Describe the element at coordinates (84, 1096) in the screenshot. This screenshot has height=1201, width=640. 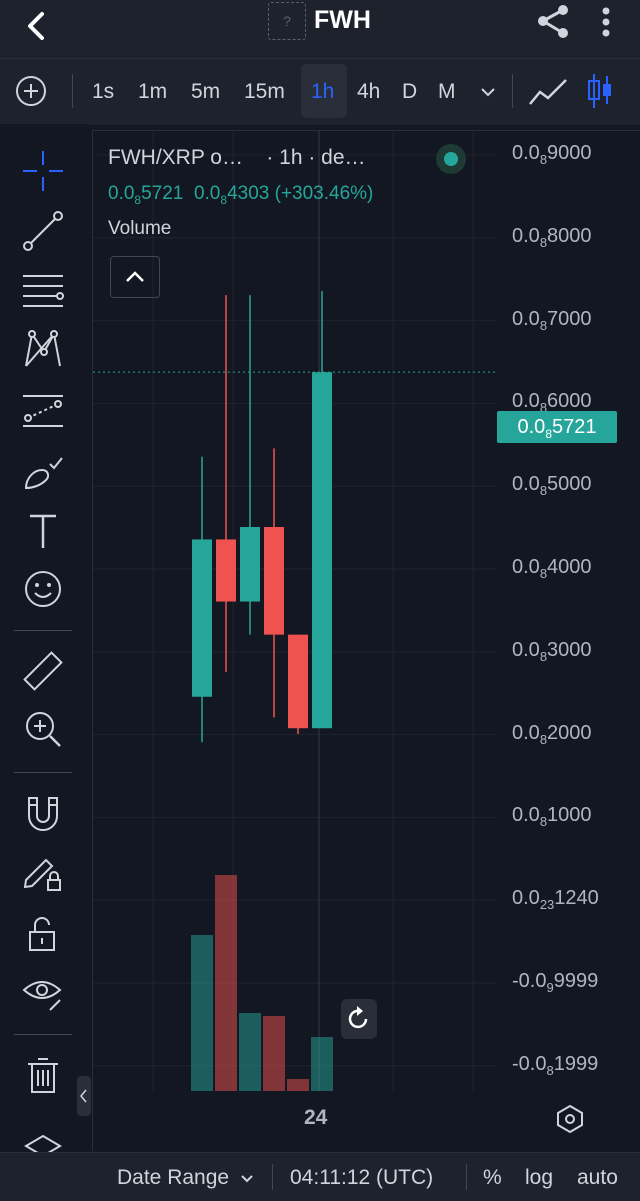
I see `collapse-toolbar-button` at that location.